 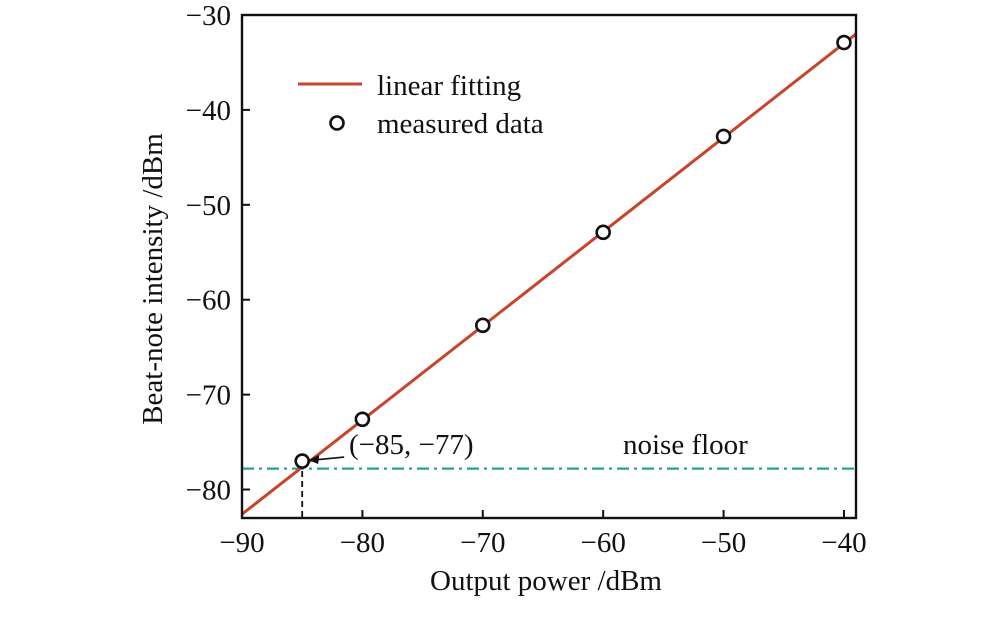 What do you see at coordinates (208, 206) in the screenshot?
I see `y-tick-label: −50` at bounding box center [208, 206].